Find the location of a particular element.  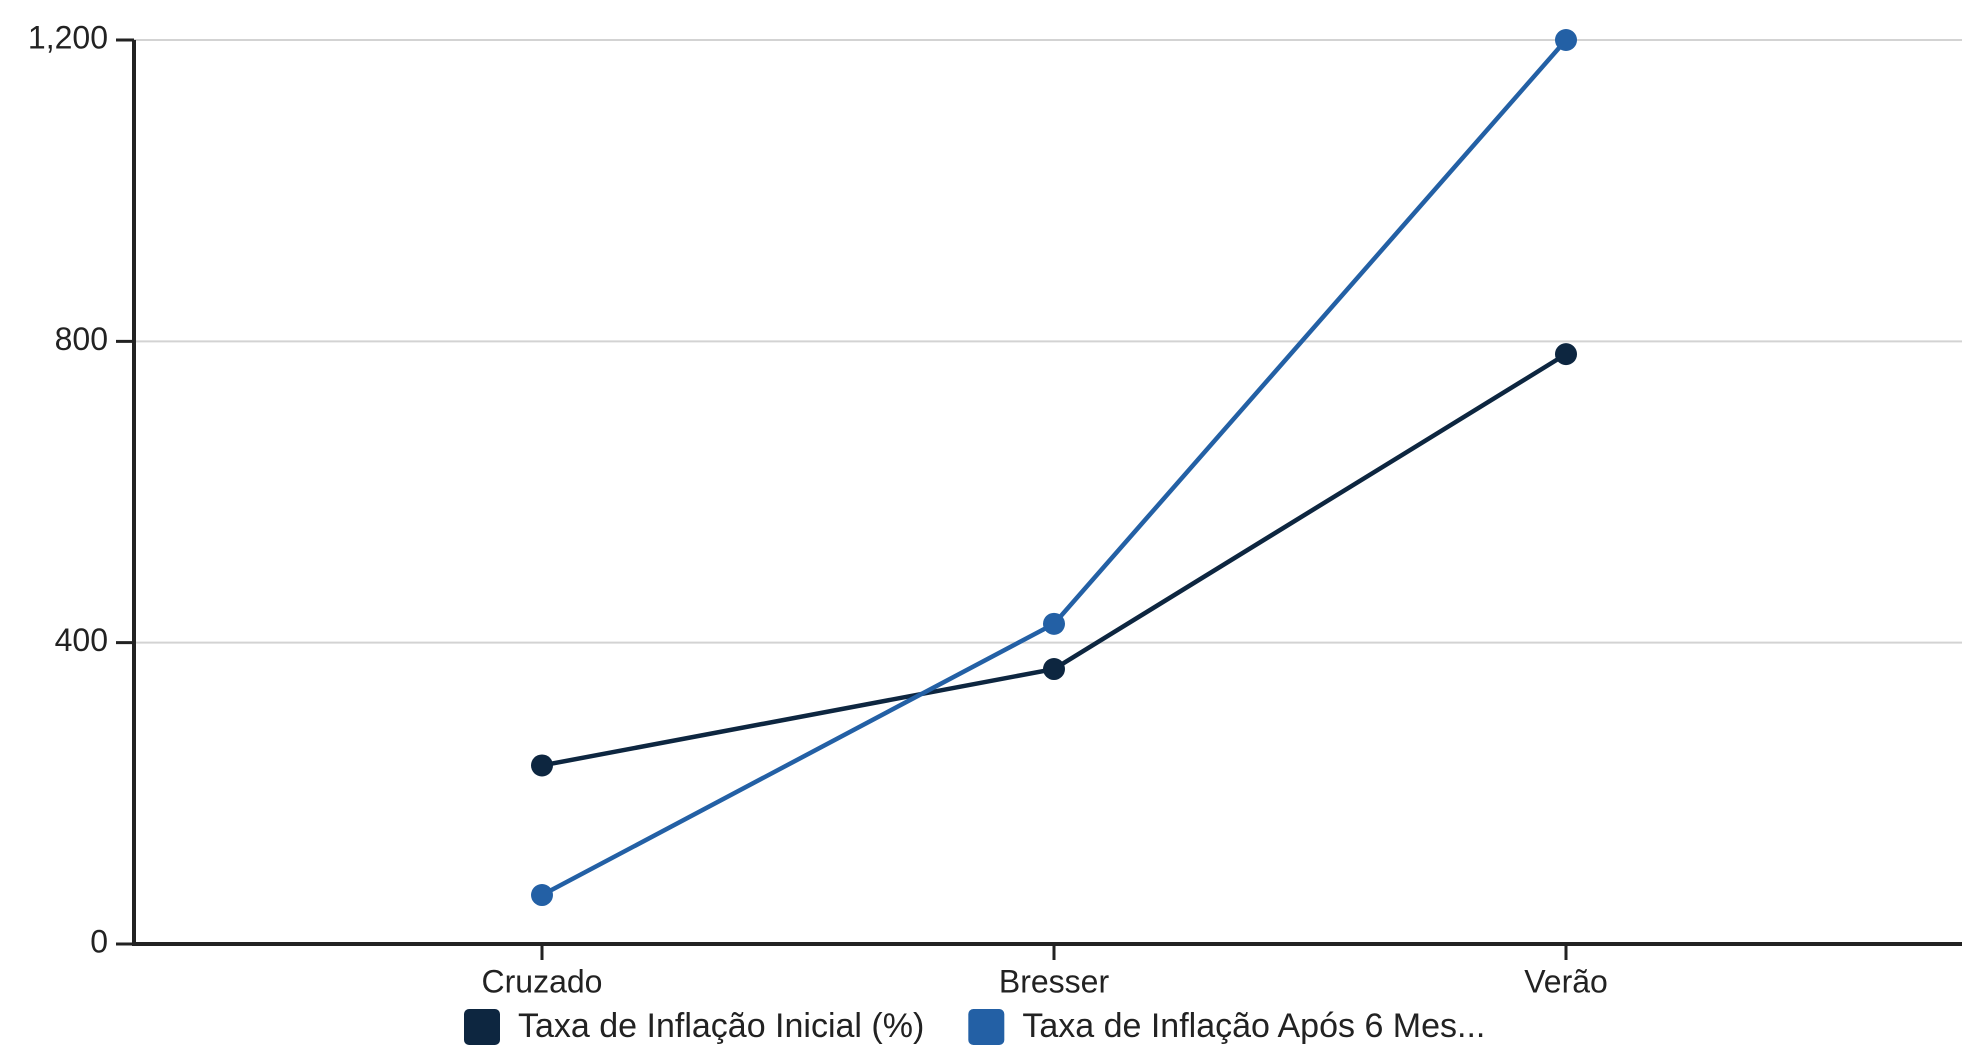

y-tick-label: 0 is located at coordinates (99, 941).